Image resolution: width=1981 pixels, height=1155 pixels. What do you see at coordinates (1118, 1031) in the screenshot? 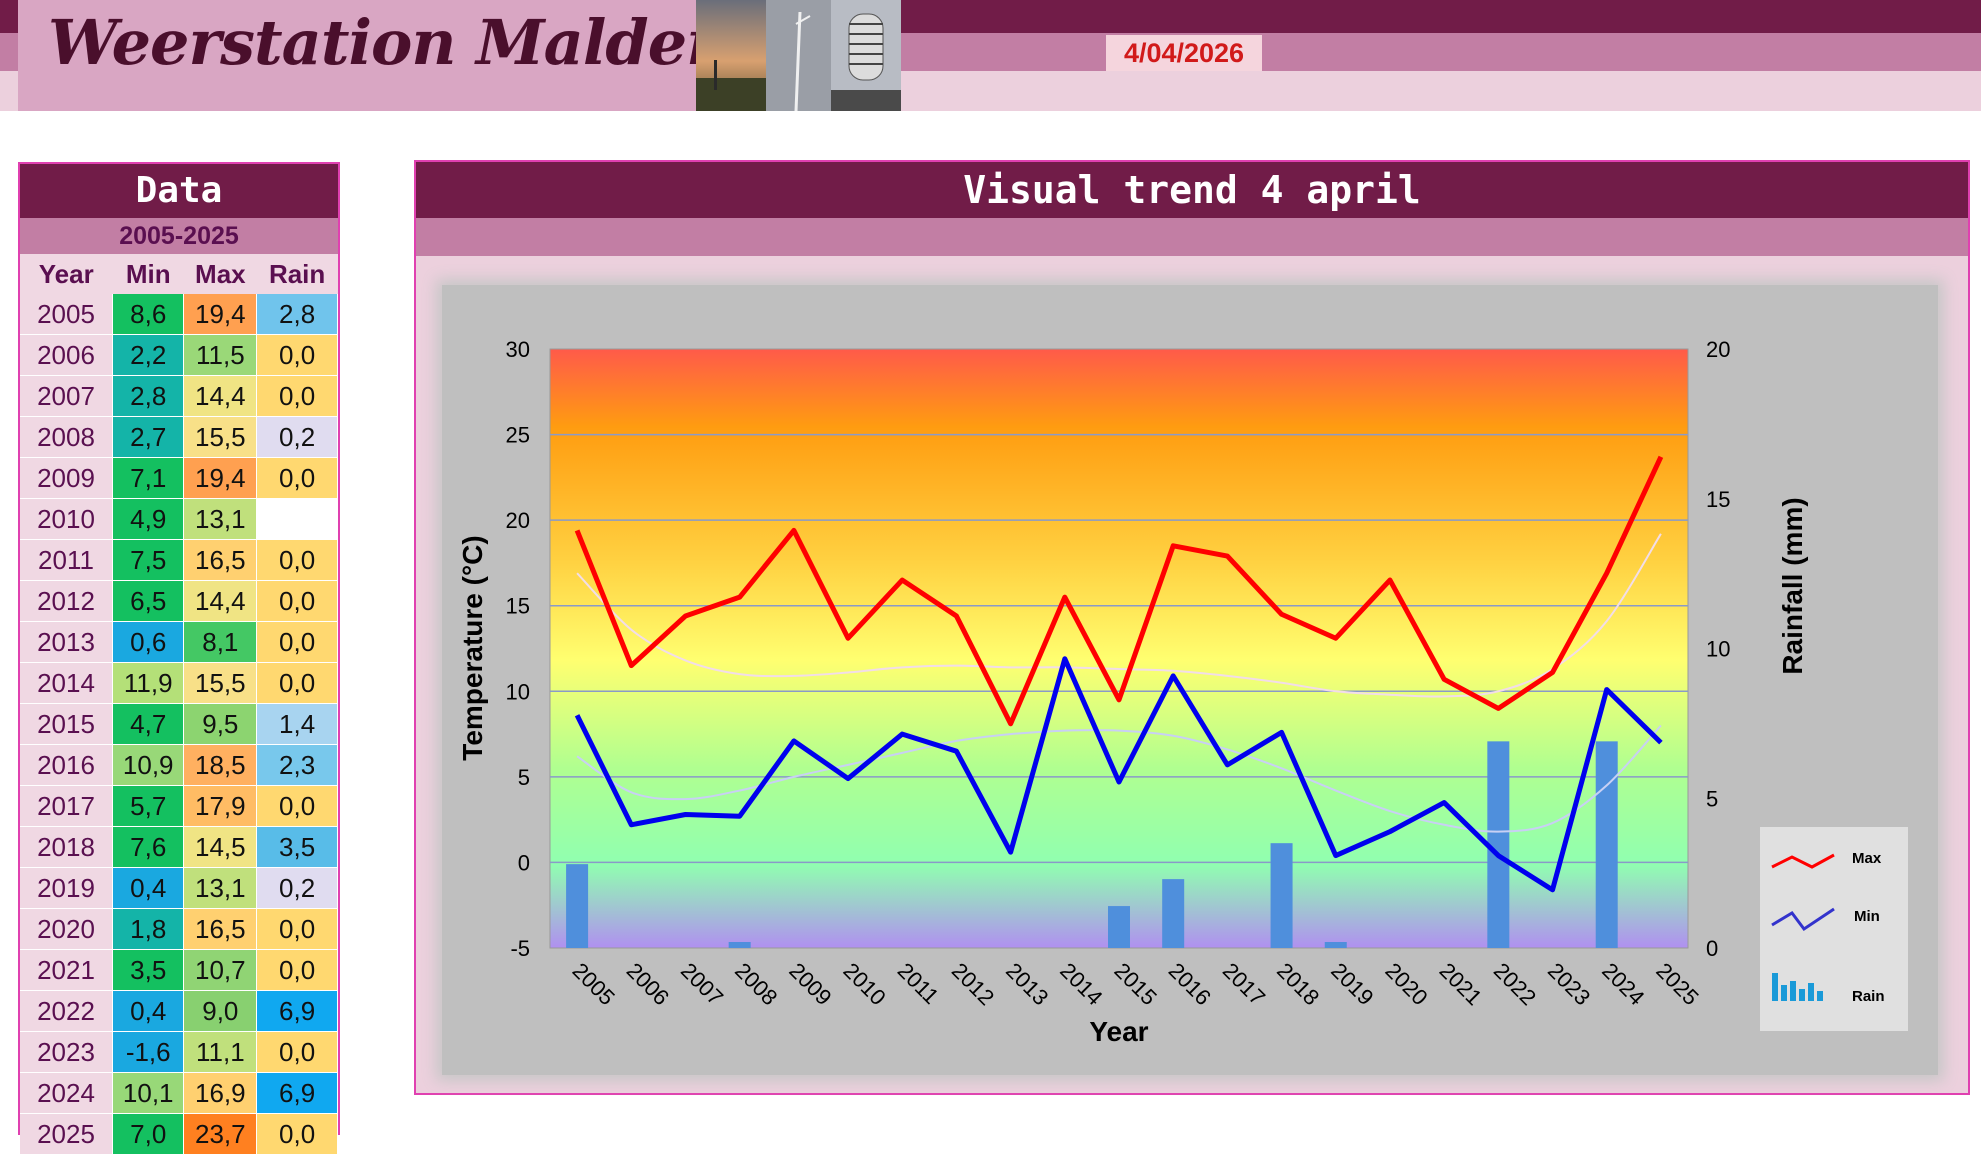
I see `x-axis-label: Year` at bounding box center [1118, 1031].